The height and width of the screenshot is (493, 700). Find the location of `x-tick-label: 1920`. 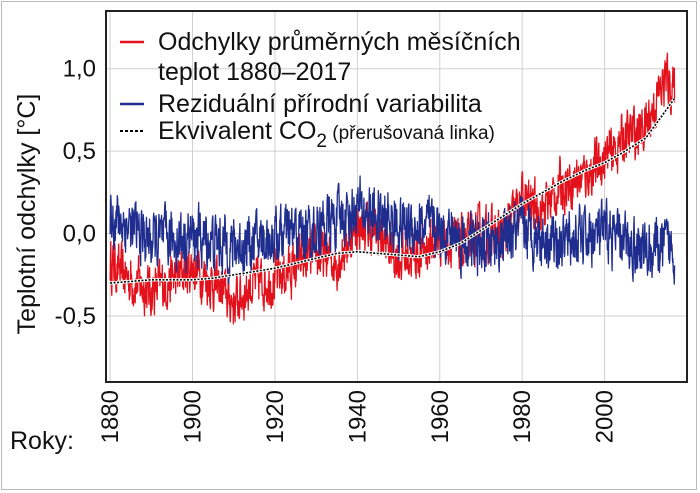

x-tick-label: 1920 is located at coordinates (275, 416).